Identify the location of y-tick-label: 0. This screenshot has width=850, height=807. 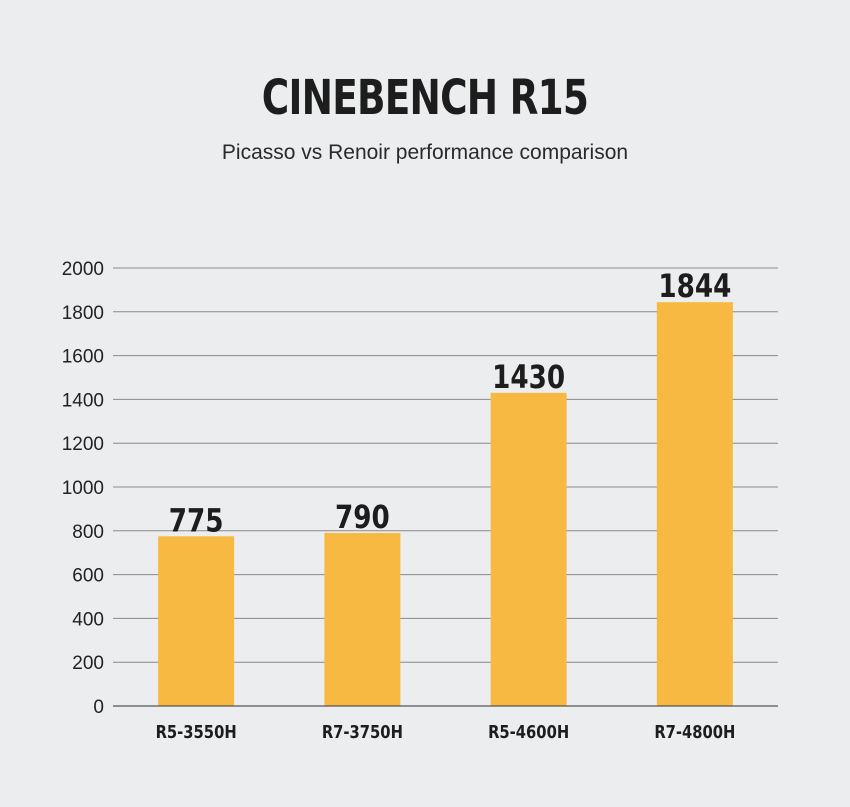
(98, 707).